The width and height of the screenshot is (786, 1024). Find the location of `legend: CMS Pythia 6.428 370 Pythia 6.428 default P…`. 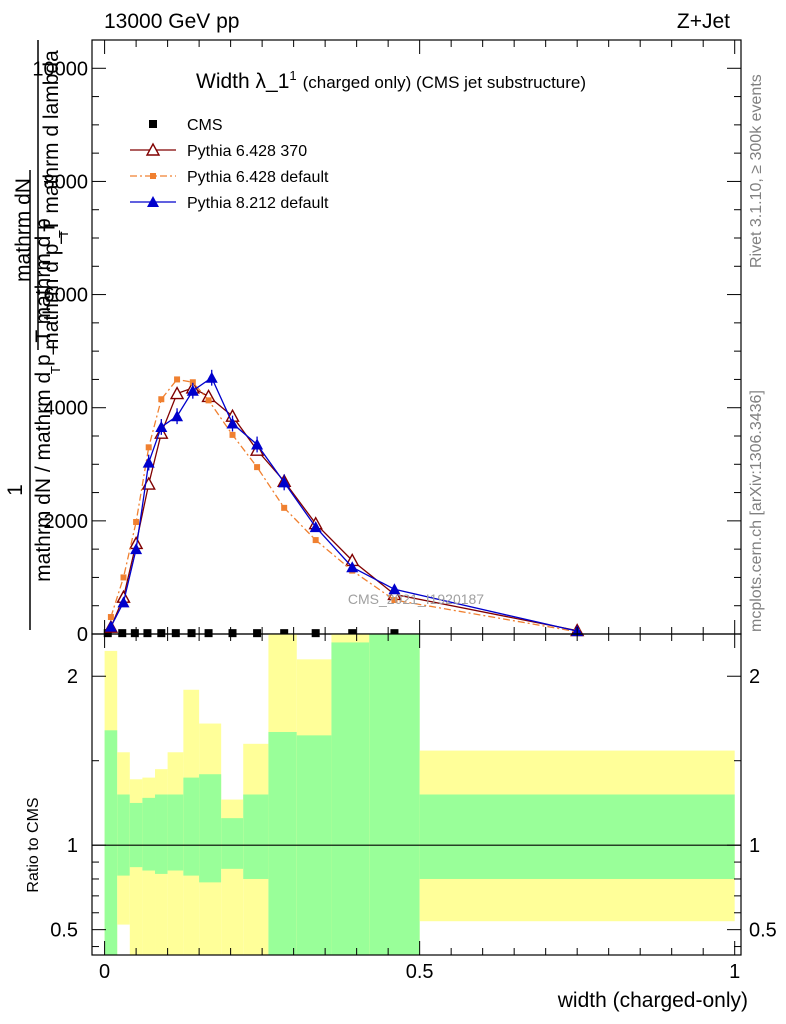

legend: CMS Pythia 6.428 370 Pythia 6.428 default P… is located at coordinates (229, 164).